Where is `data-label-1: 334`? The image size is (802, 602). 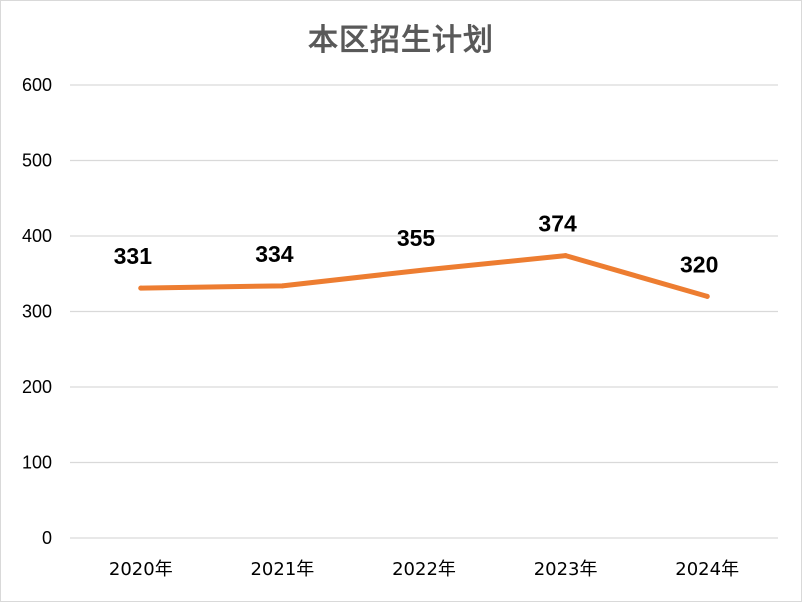
data-label-1: 334 is located at coordinates (274, 254).